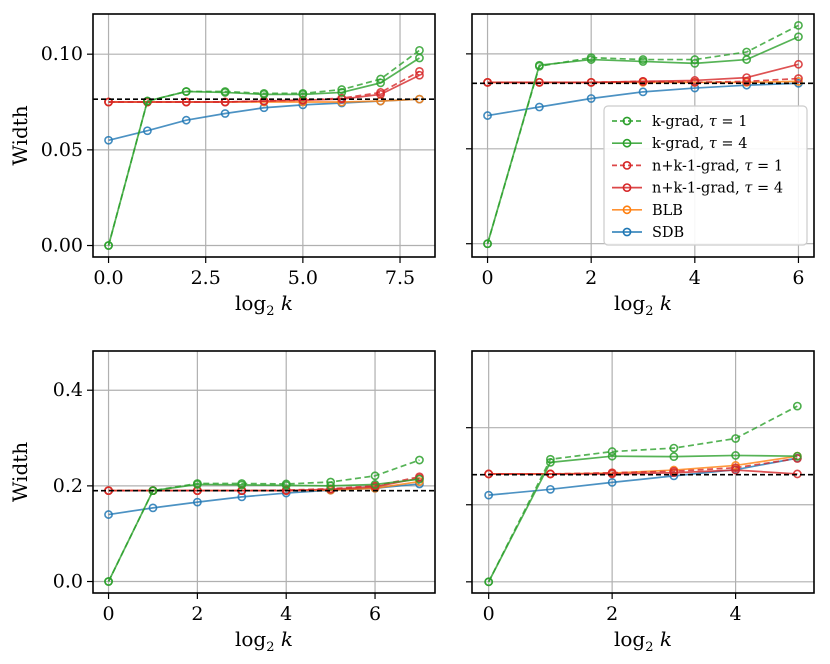 The height and width of the screenshot is (664, 830). Describe the element at coordinates (717, 166) in the screenshot. I see `legend-label-nk1grad-tau1: n+k-1-grad, τ = 1` at that location.